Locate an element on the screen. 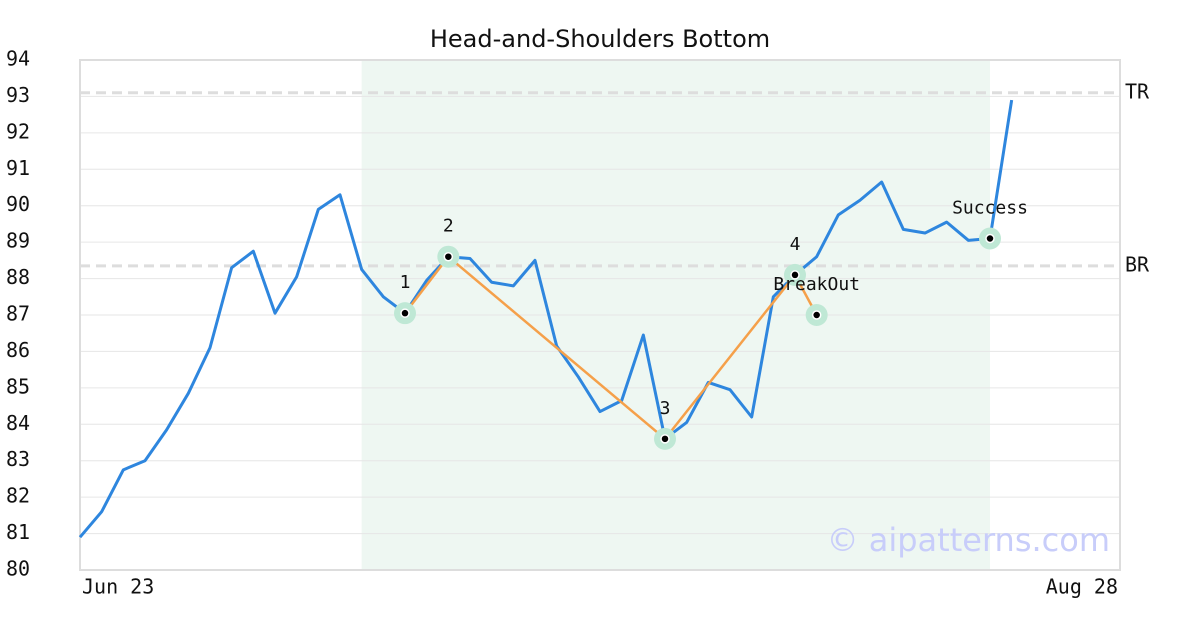 The image size is (1200, 630). y-tick-label: 87 is located at coordinates (18, 314).